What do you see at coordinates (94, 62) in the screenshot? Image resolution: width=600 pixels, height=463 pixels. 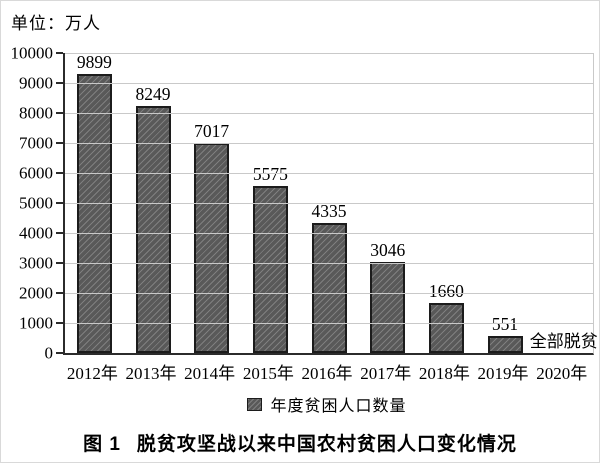 I see `bar-value-label: 9899` at bounding box center [94, 62].